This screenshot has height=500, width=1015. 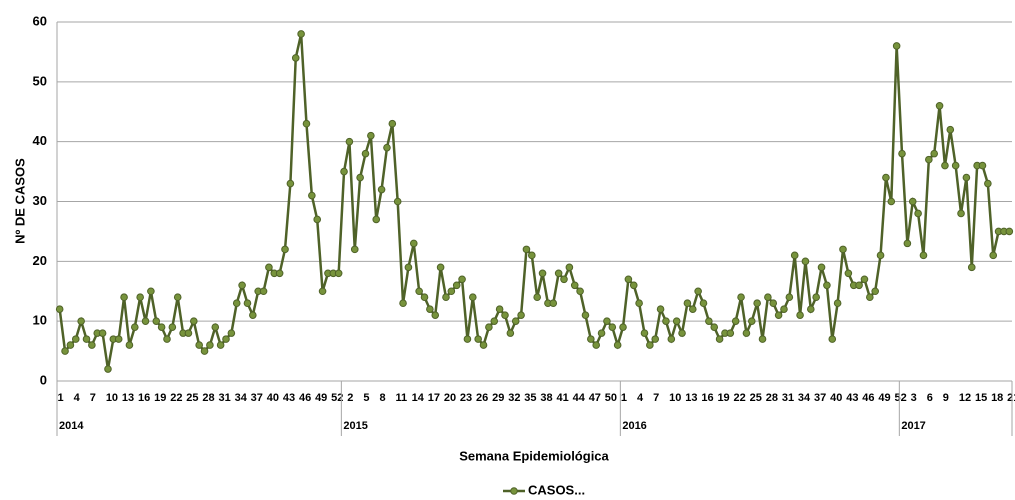 What do you see at coordinates (723, 398) in the screenshot?
I see `x-tick-label: 19` at bounding box center [723, 398].